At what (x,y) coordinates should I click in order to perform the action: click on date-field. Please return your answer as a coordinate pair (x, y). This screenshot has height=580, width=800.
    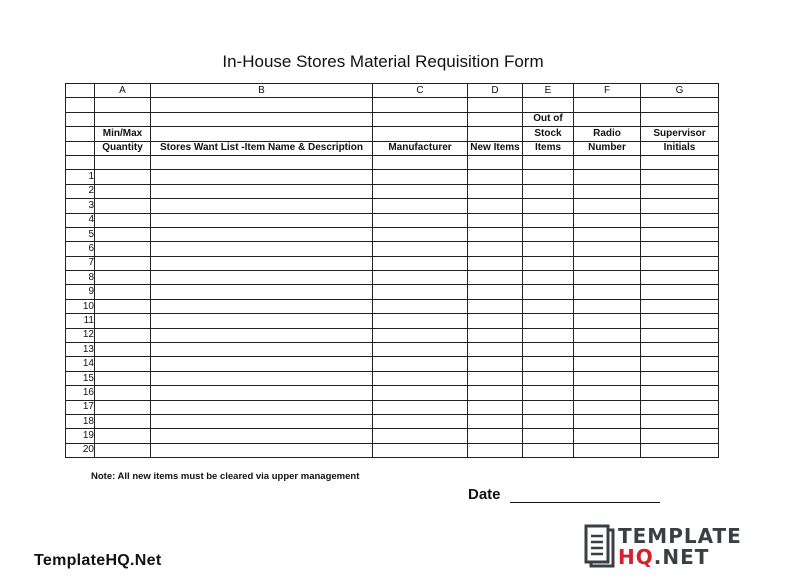
    Looking at the image, I should click on (585, 502).